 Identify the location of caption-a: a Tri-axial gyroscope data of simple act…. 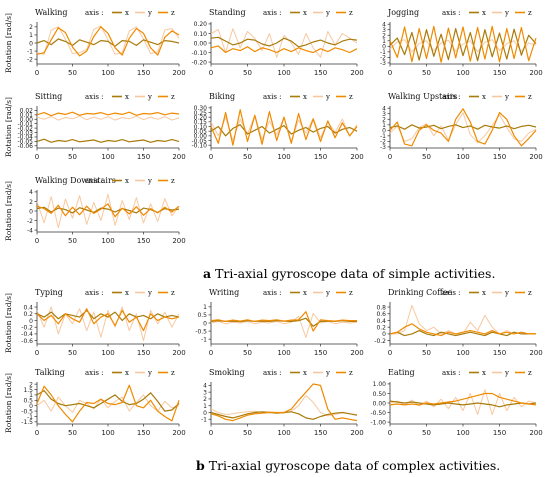
(349, 273).